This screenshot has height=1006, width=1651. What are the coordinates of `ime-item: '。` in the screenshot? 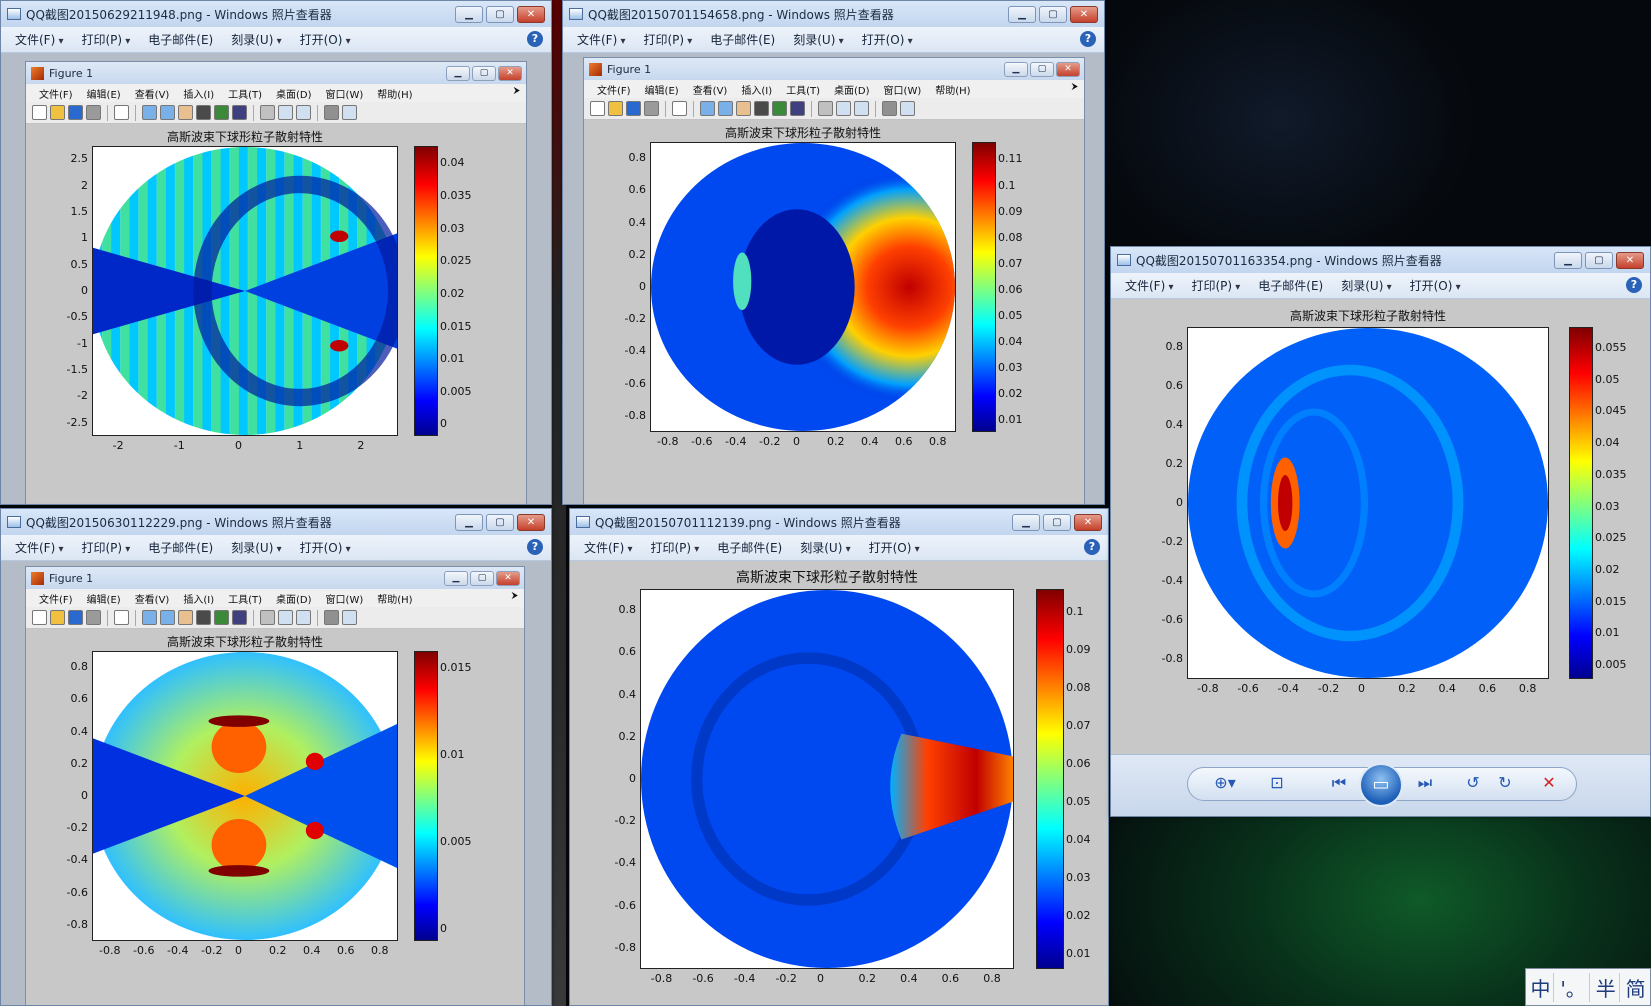 It's located at (1573, 987).